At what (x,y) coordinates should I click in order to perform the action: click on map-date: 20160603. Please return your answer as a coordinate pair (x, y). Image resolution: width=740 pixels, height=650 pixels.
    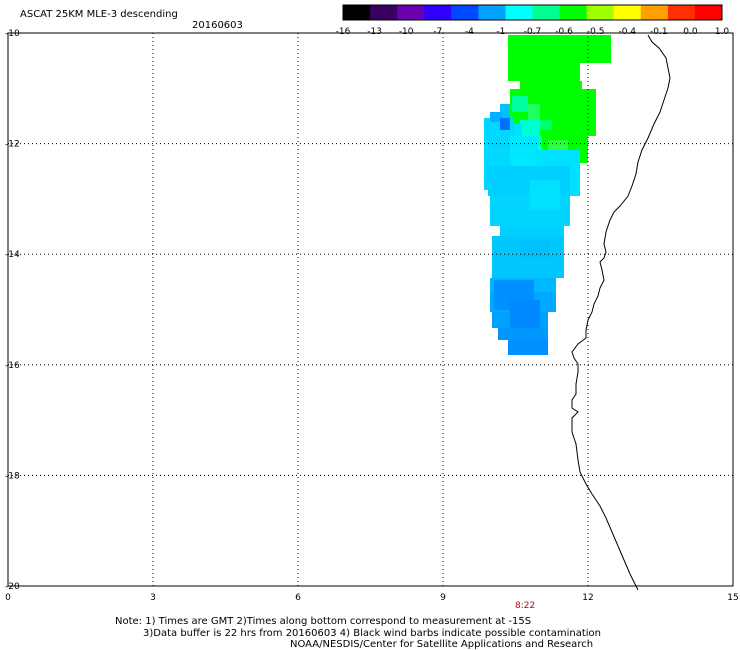
    Looking at the image, I should click on (217, 25).